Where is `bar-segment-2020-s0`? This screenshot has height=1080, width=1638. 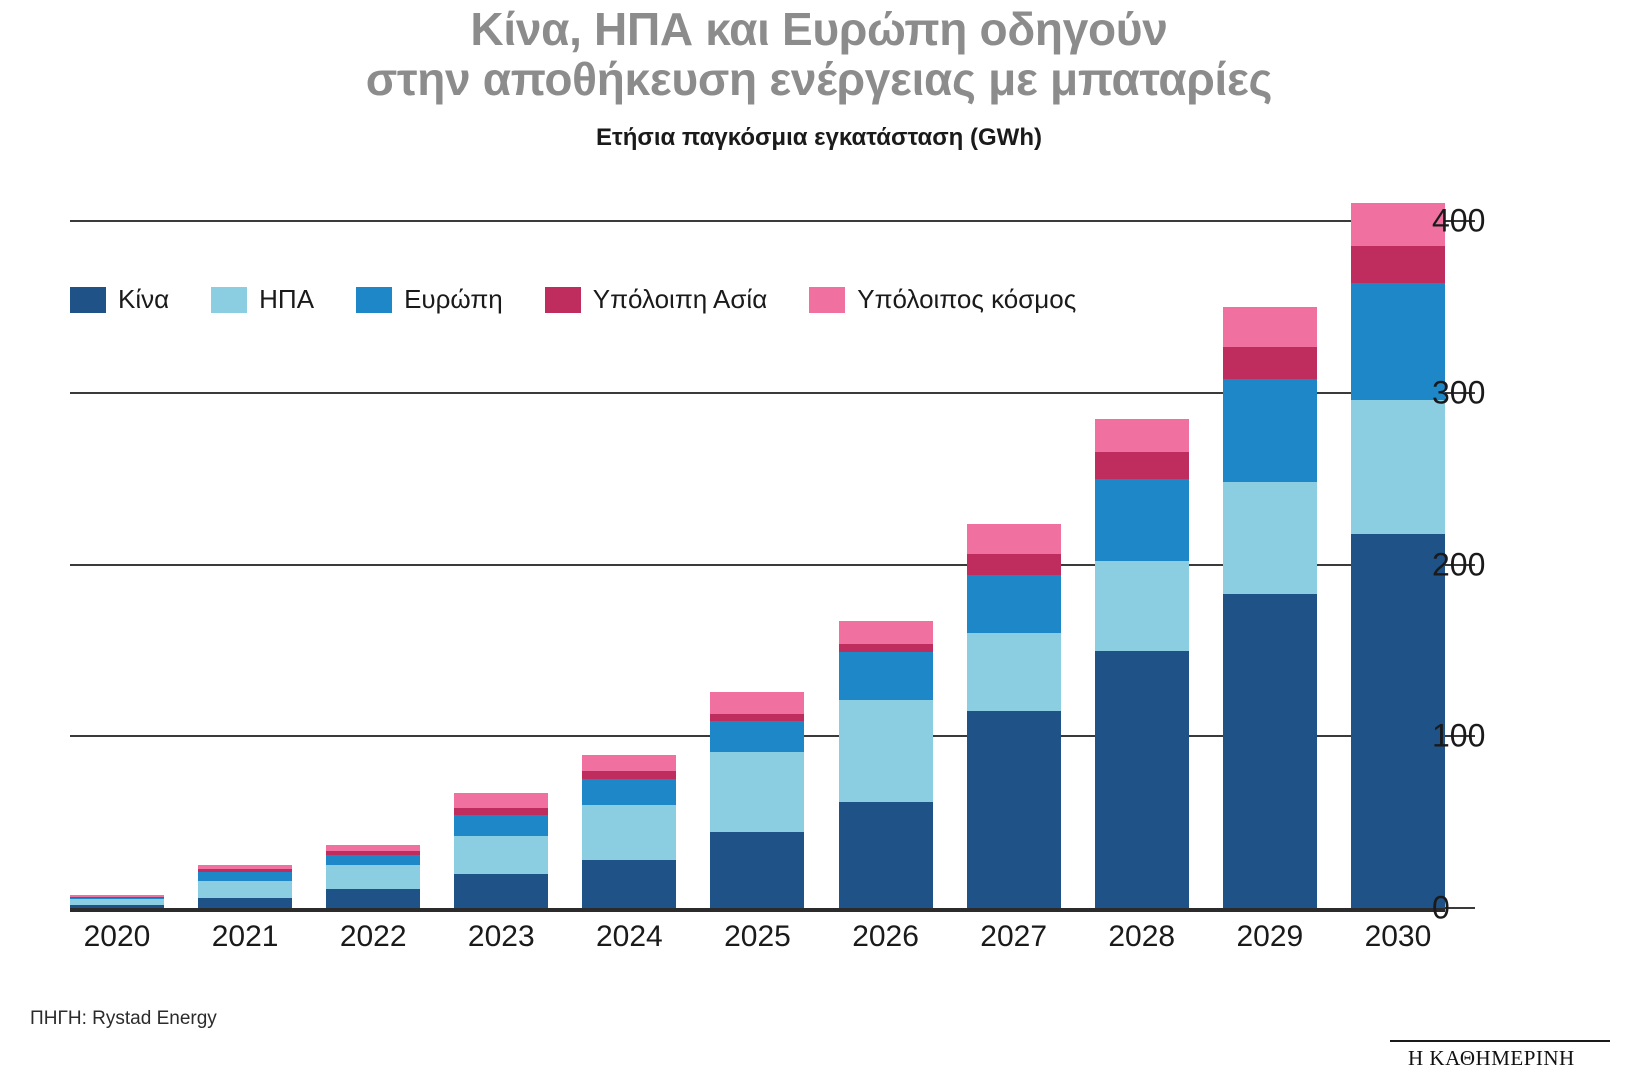
bar-segment-2020-s0 is located at coordinates (117, 906).